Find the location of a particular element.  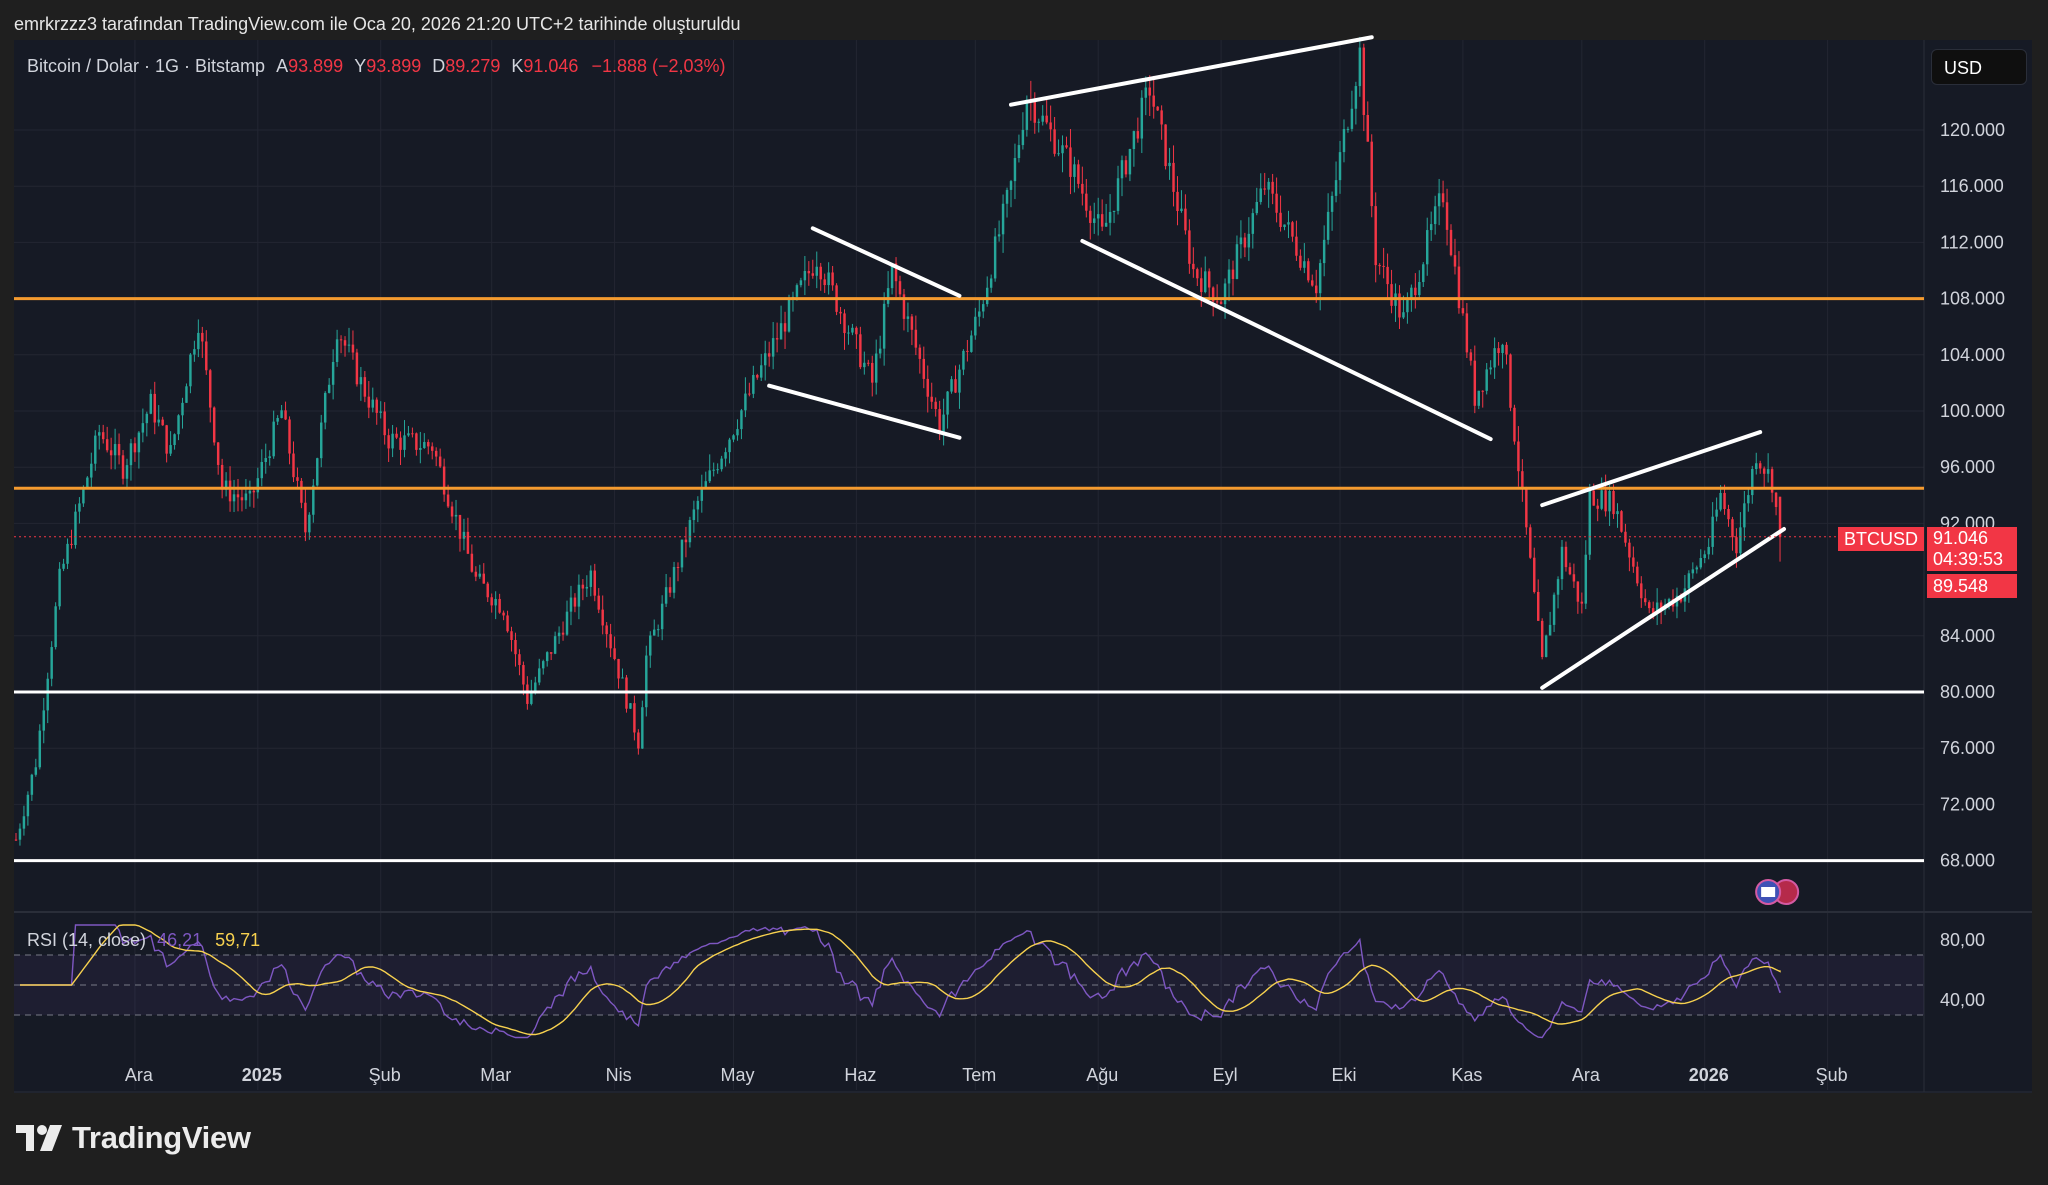

open-value: 93.899 is located at coordinates (316, 66).